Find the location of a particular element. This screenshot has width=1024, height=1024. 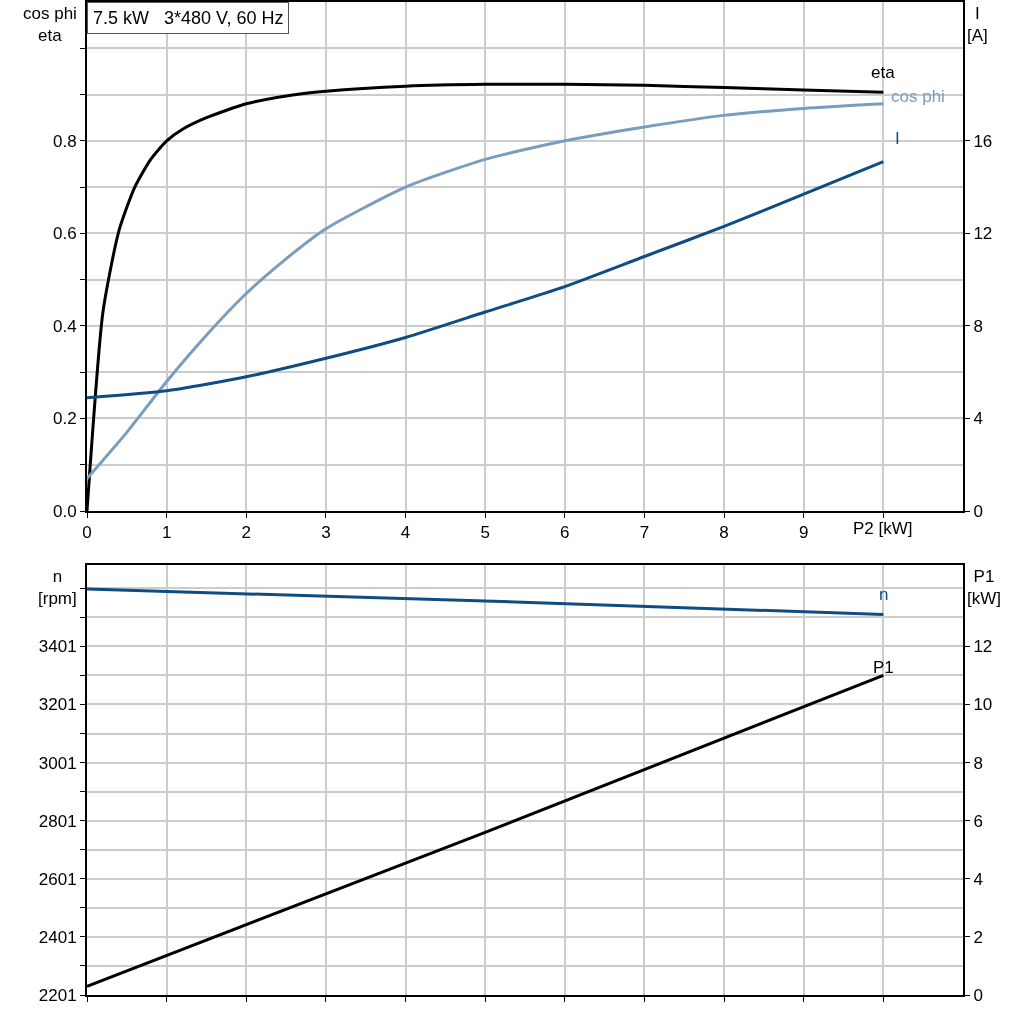

y-tick-label: 2601 is located at coordinates (57, 879).